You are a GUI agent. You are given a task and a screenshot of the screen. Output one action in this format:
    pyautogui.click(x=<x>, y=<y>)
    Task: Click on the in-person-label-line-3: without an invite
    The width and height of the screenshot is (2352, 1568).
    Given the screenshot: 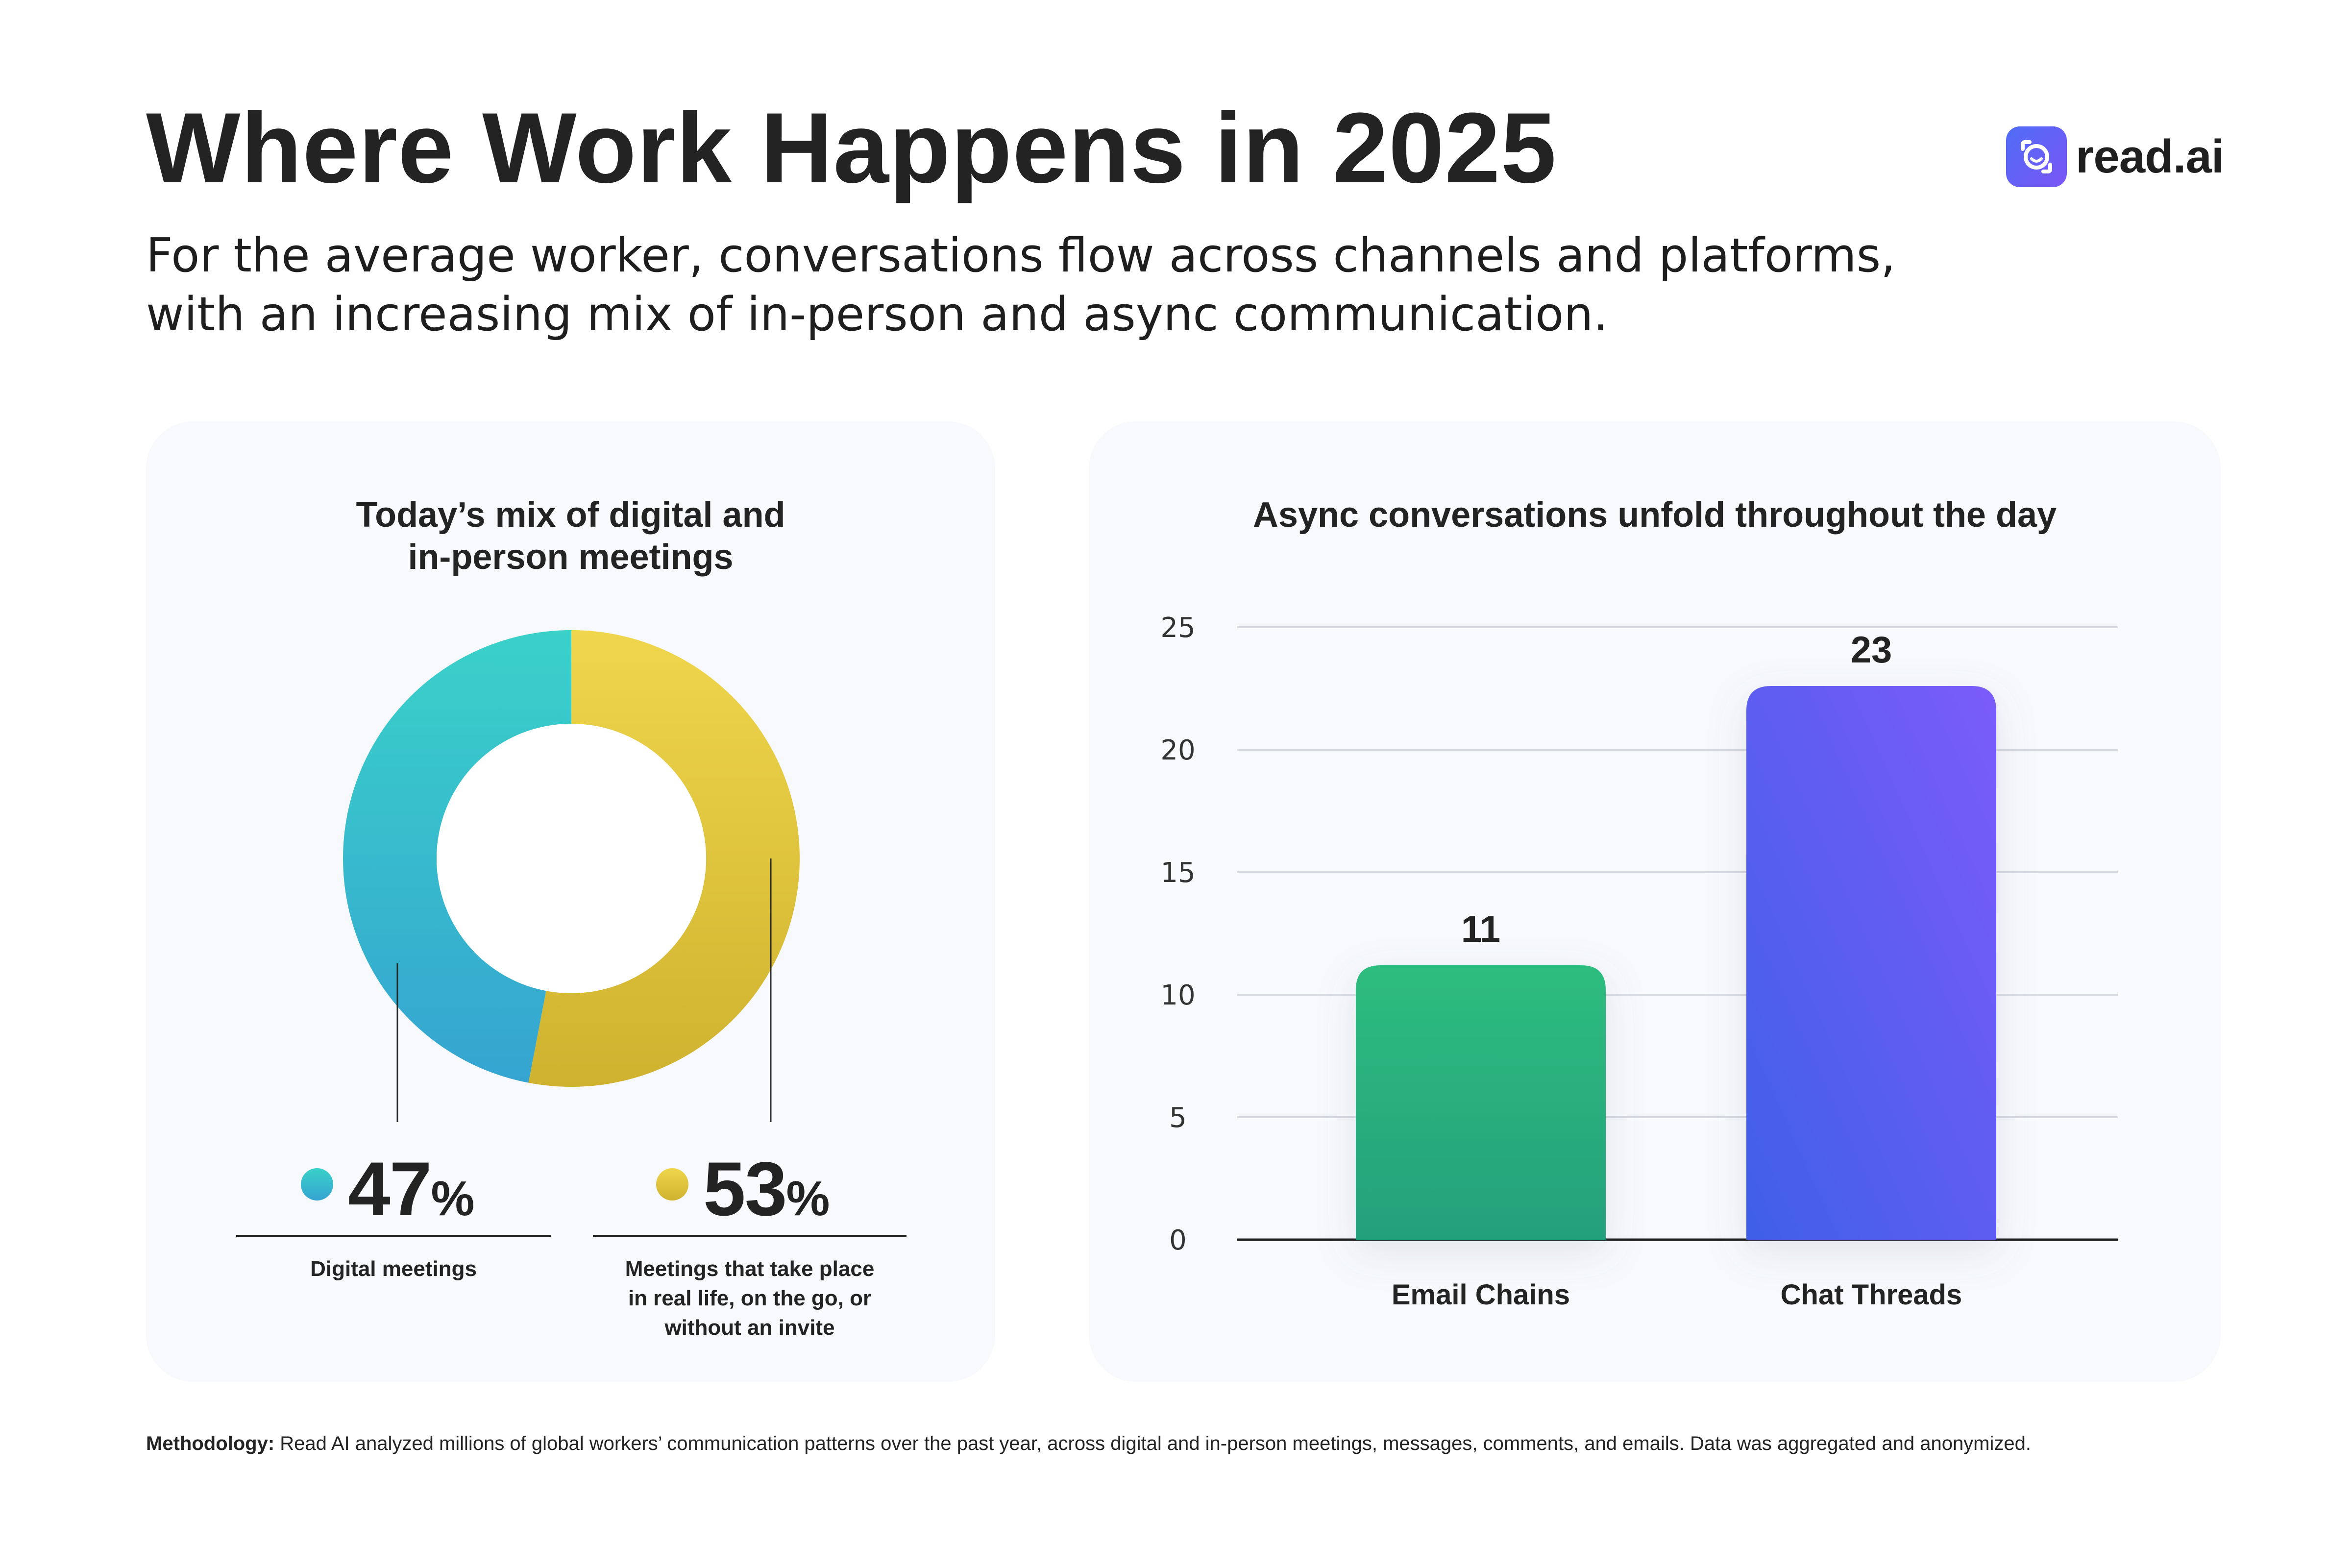 What is the action you would take?
    pyautogui.click(x=749, y=1328)
    